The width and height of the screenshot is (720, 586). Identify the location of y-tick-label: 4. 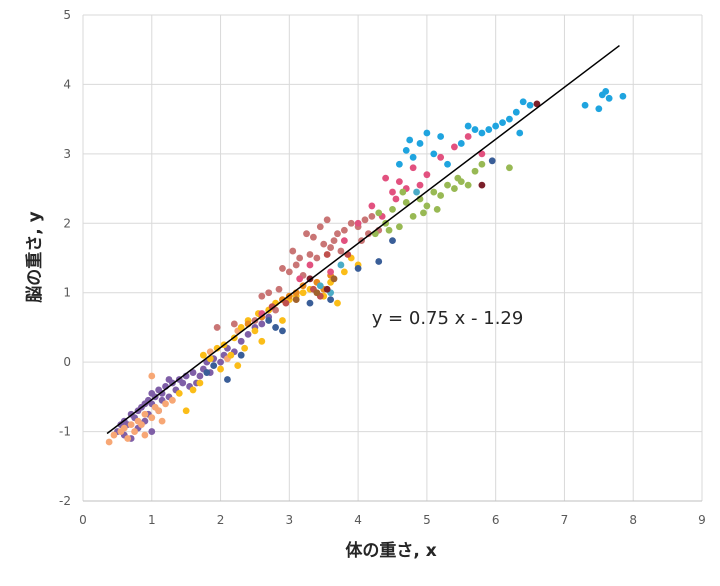
(67, 84).